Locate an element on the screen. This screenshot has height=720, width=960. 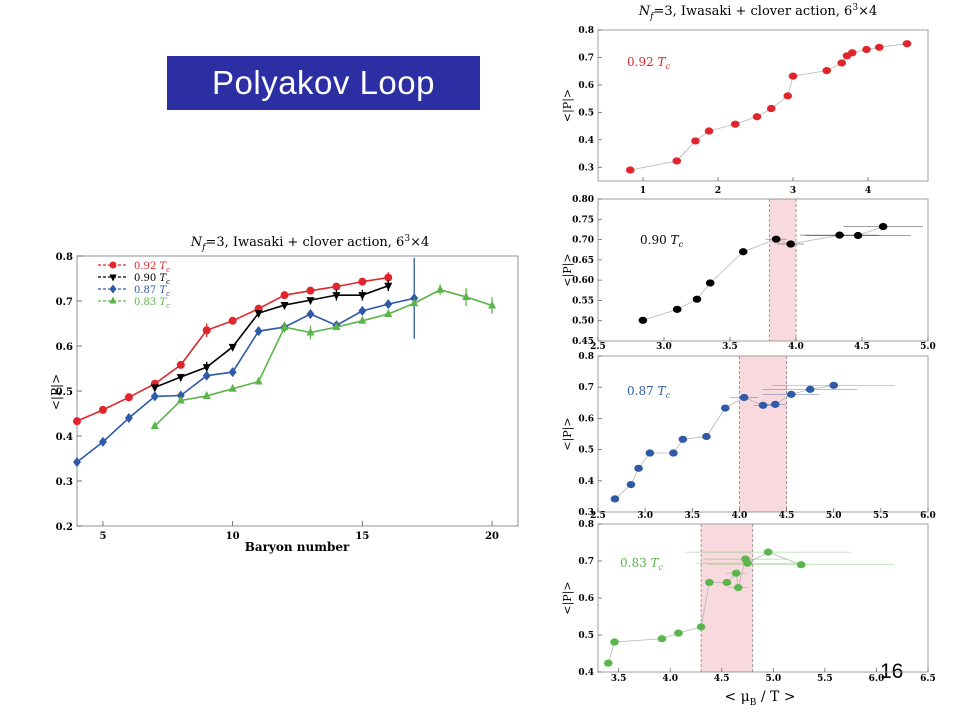
x-tick-label: 2 is located at coordinates (718, 191).